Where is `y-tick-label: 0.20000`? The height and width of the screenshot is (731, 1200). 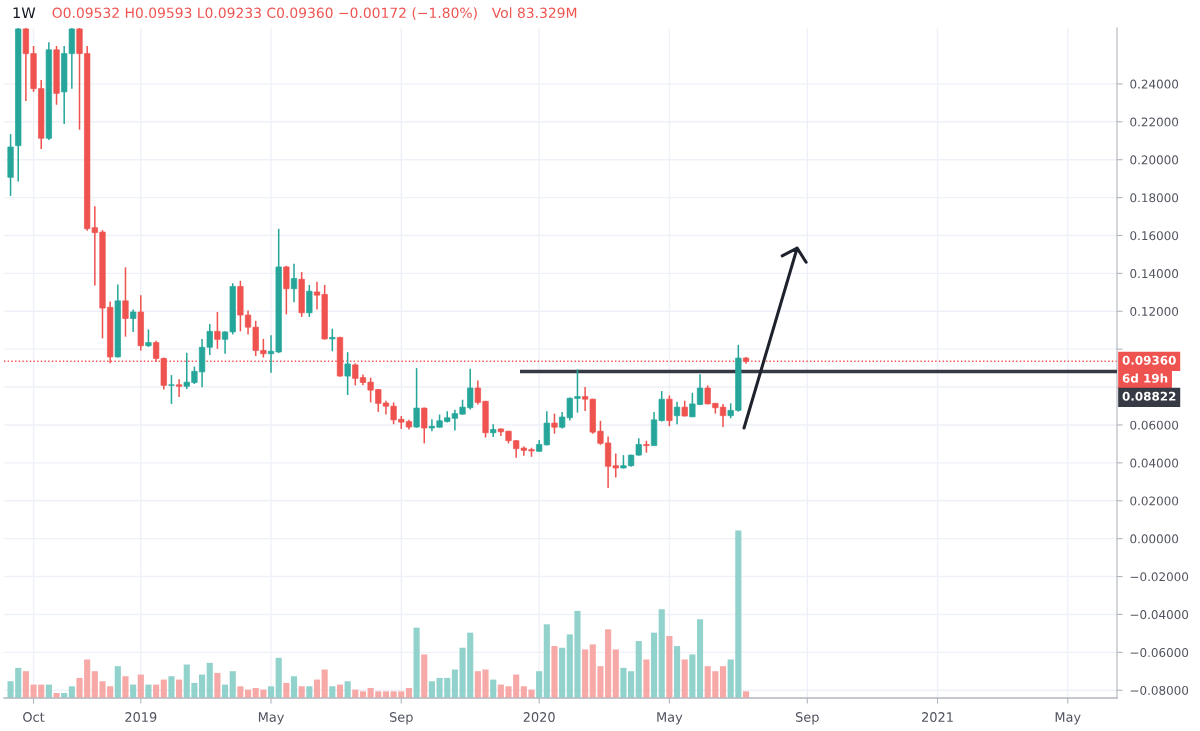
y-tick-label: 0.20000 is located at coordinates (1154, 160).